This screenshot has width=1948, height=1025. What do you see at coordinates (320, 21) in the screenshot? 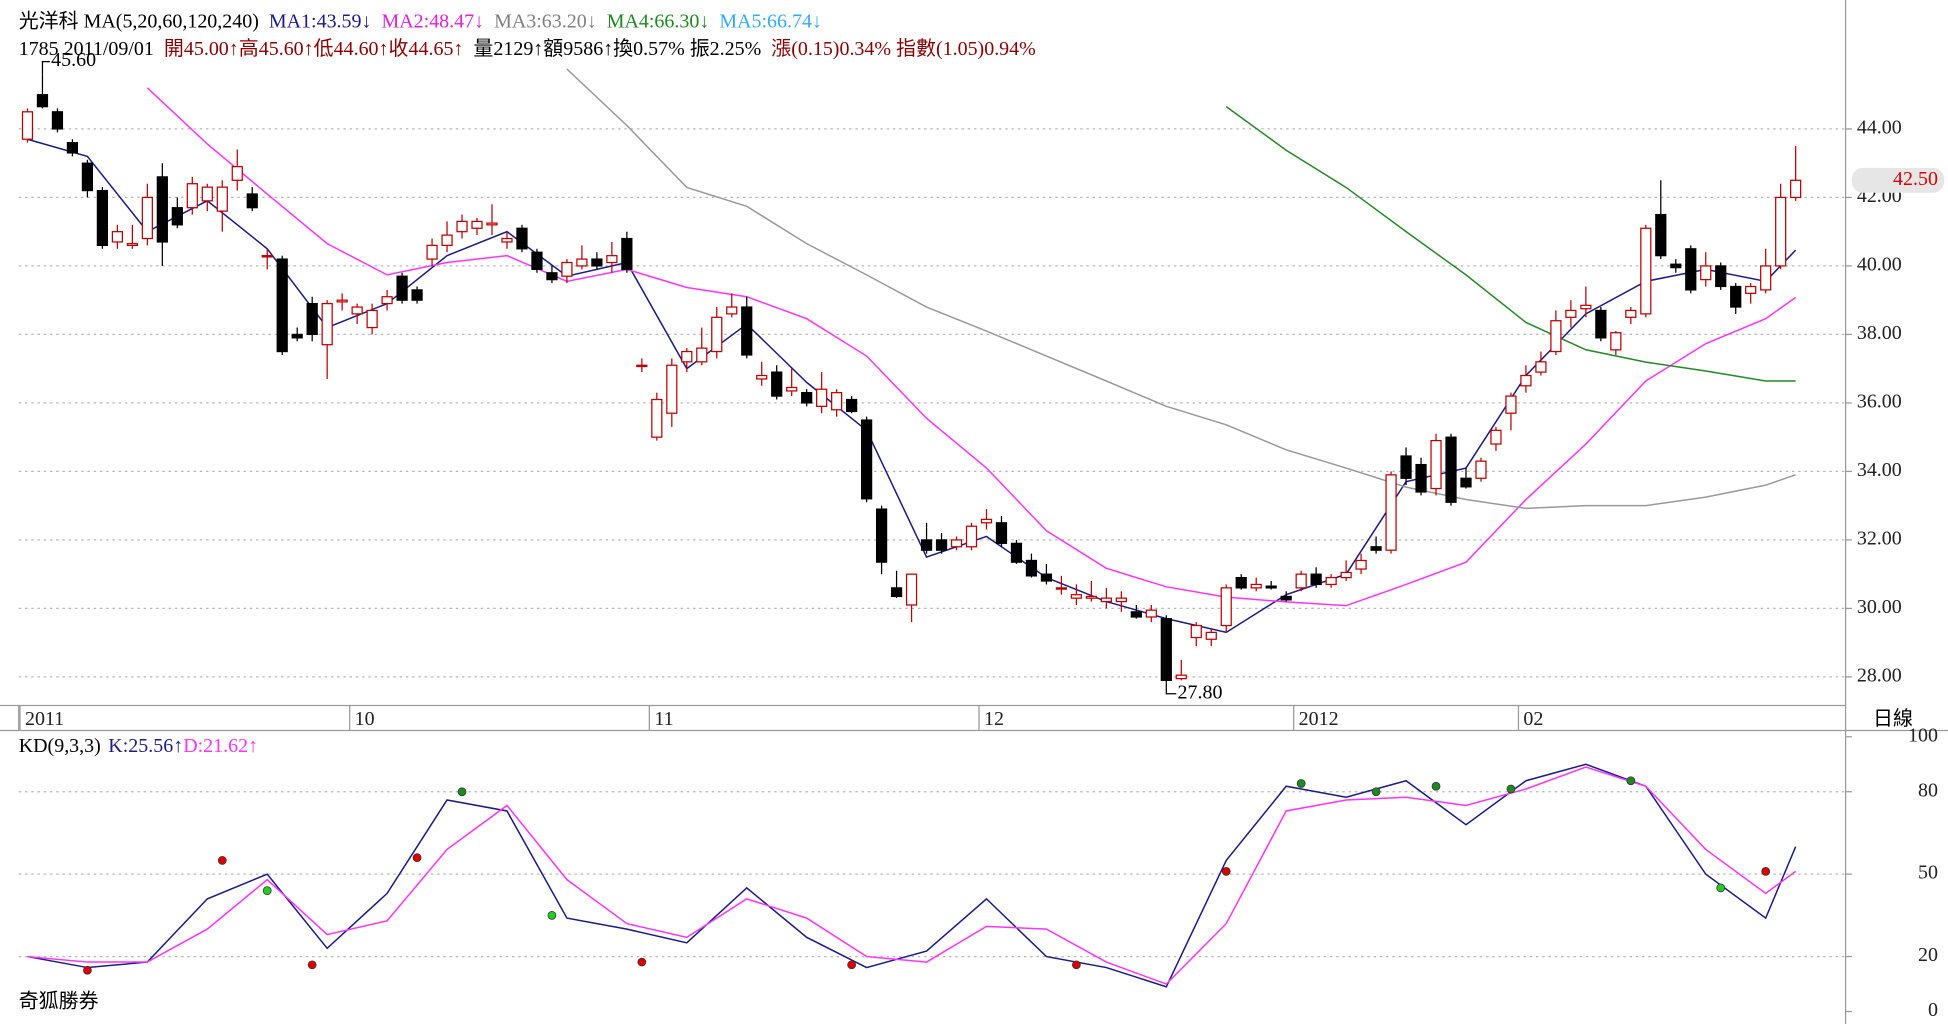
I see `header-item: MA1:43.59↓` at bounding box center [320, 21].